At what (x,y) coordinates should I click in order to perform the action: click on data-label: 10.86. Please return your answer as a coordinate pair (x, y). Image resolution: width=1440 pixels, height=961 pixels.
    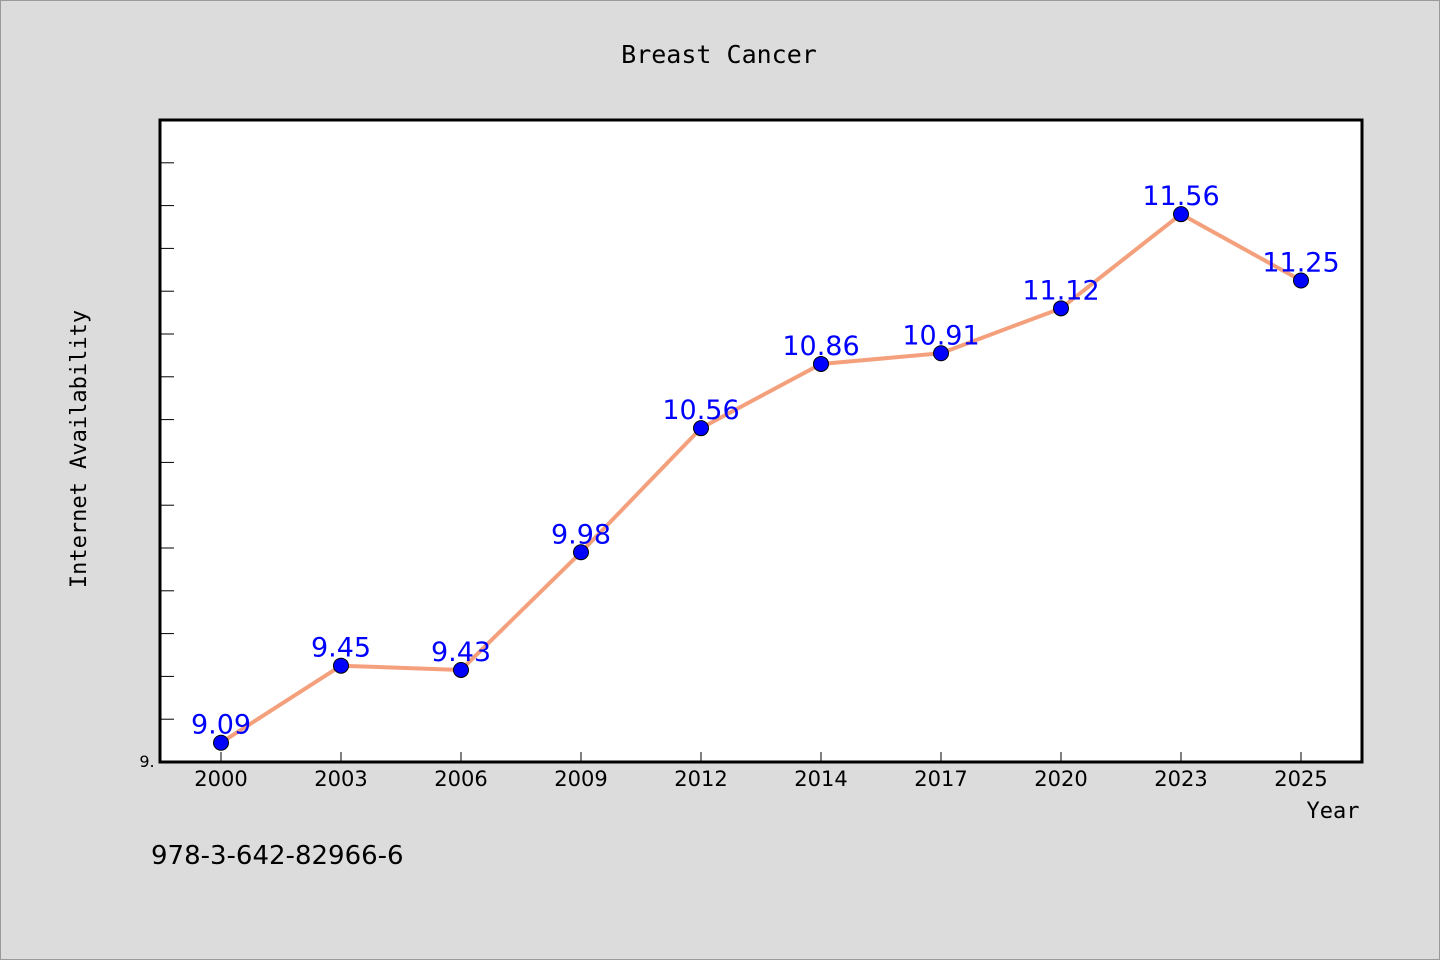
    Looking at the image, I should click on (820, 346).